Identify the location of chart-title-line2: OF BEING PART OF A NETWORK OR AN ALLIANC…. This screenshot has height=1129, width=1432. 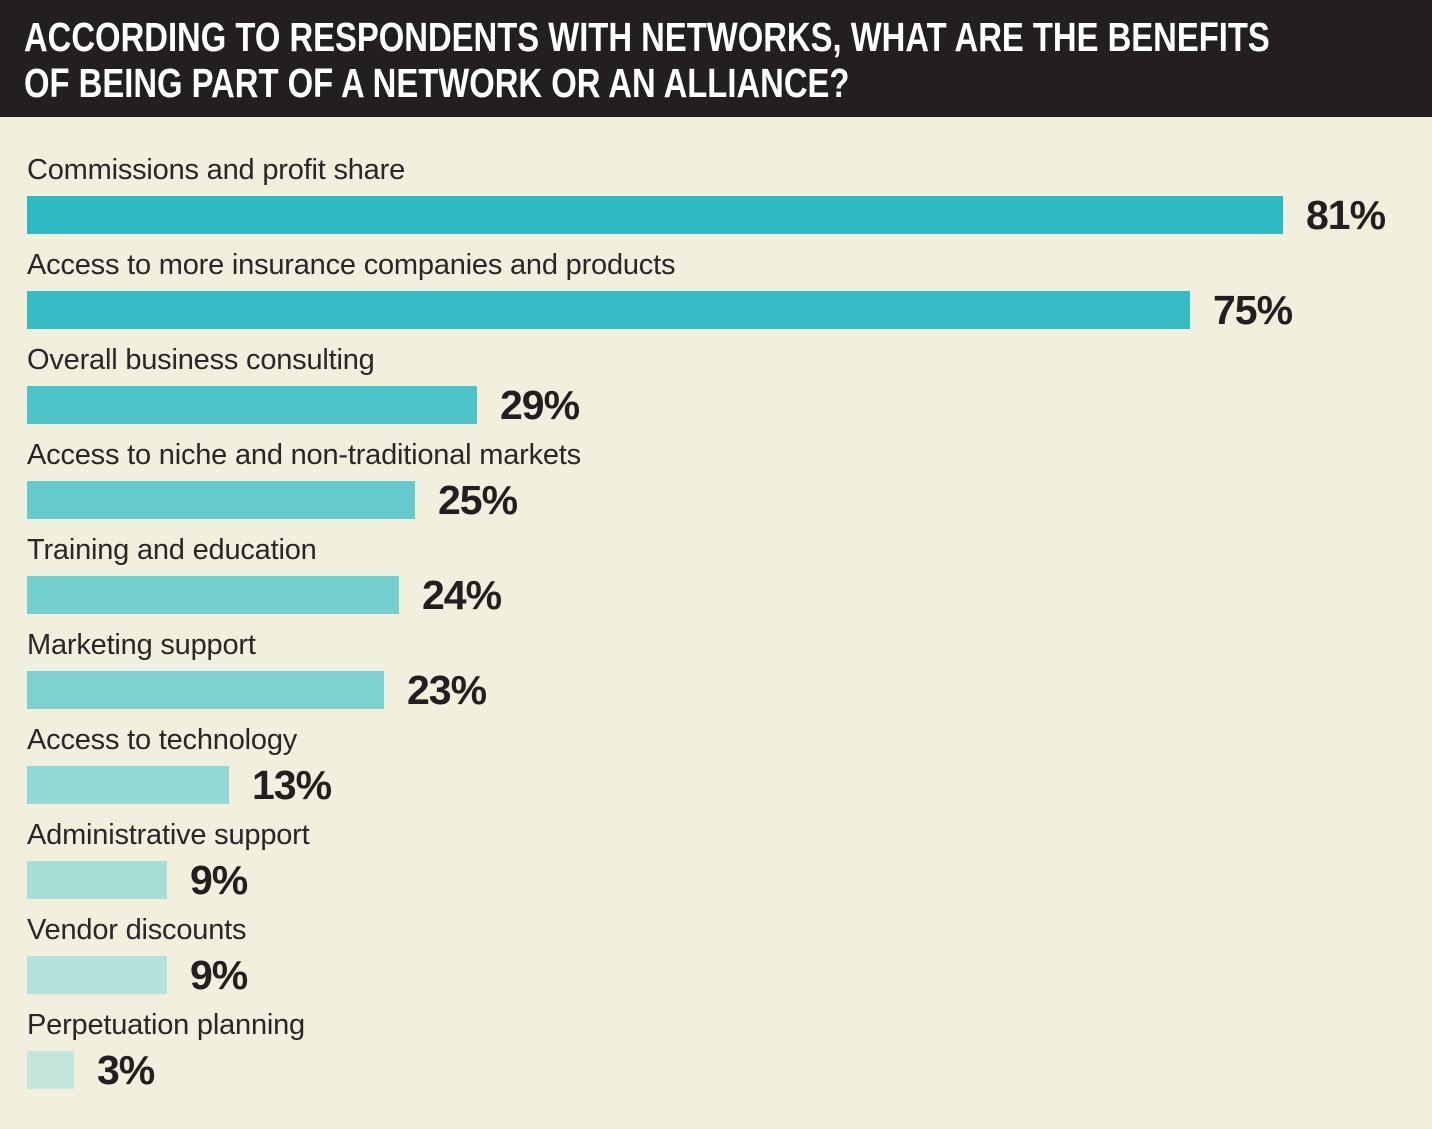
(437, 83).